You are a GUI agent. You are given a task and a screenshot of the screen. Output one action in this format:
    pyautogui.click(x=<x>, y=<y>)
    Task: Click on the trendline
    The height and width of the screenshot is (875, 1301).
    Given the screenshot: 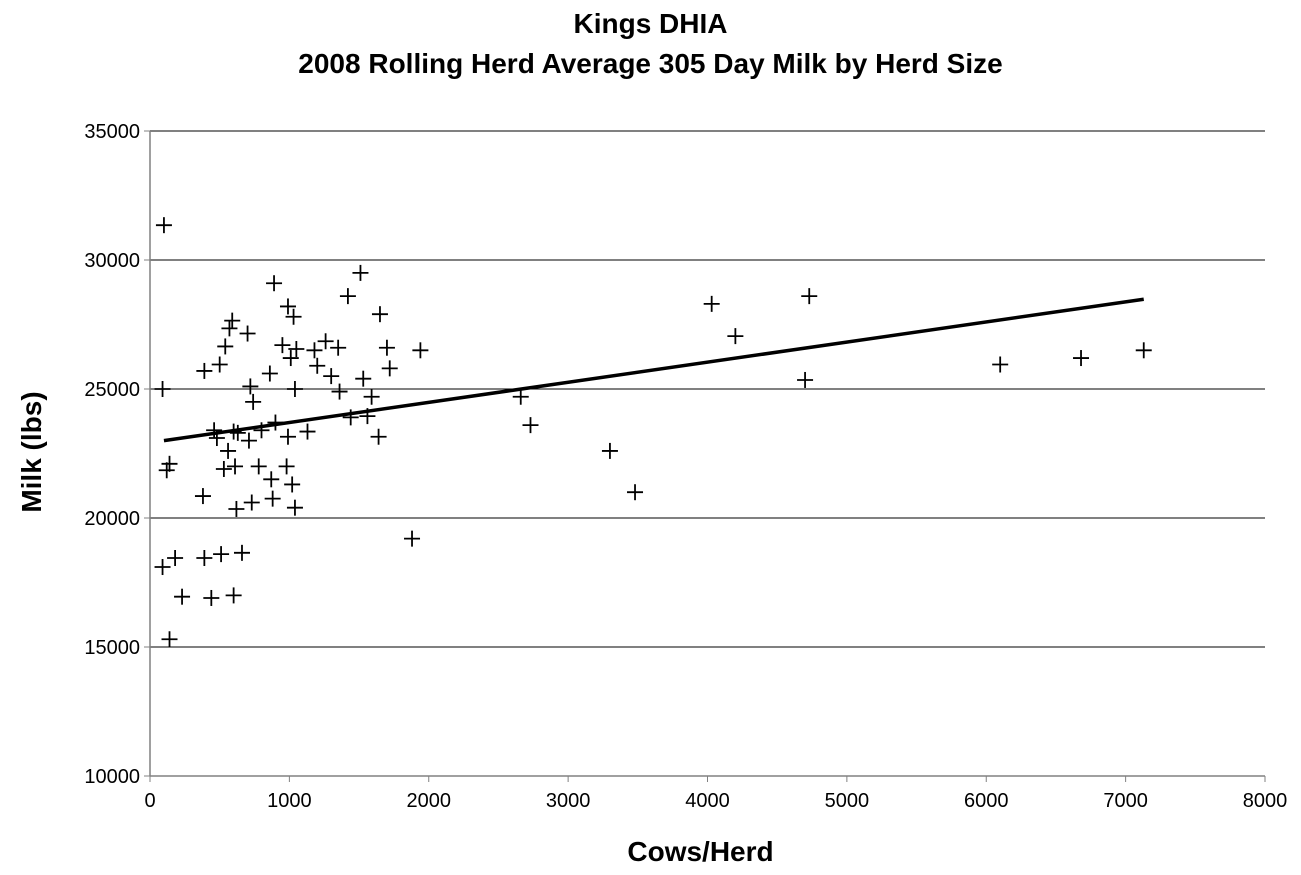 What is the action you would take?
    pyautogui.click(x=653, y=370)
    